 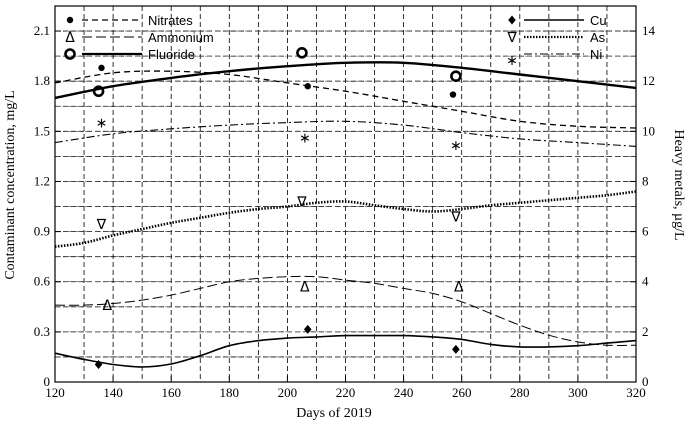 What do you see at coordinates (345, 351) in the screenshot?
I see `series-line-cu` at bounding box center [345, 351].